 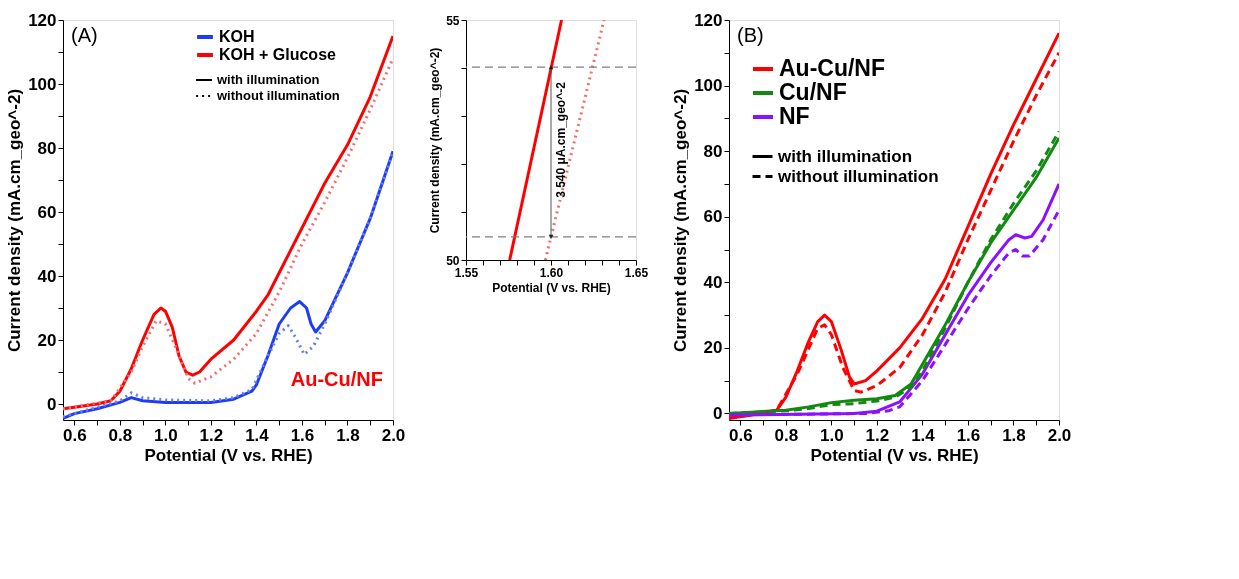 I want to click on legend-label: Au-Cu/NF, so click(x=832, y=68).